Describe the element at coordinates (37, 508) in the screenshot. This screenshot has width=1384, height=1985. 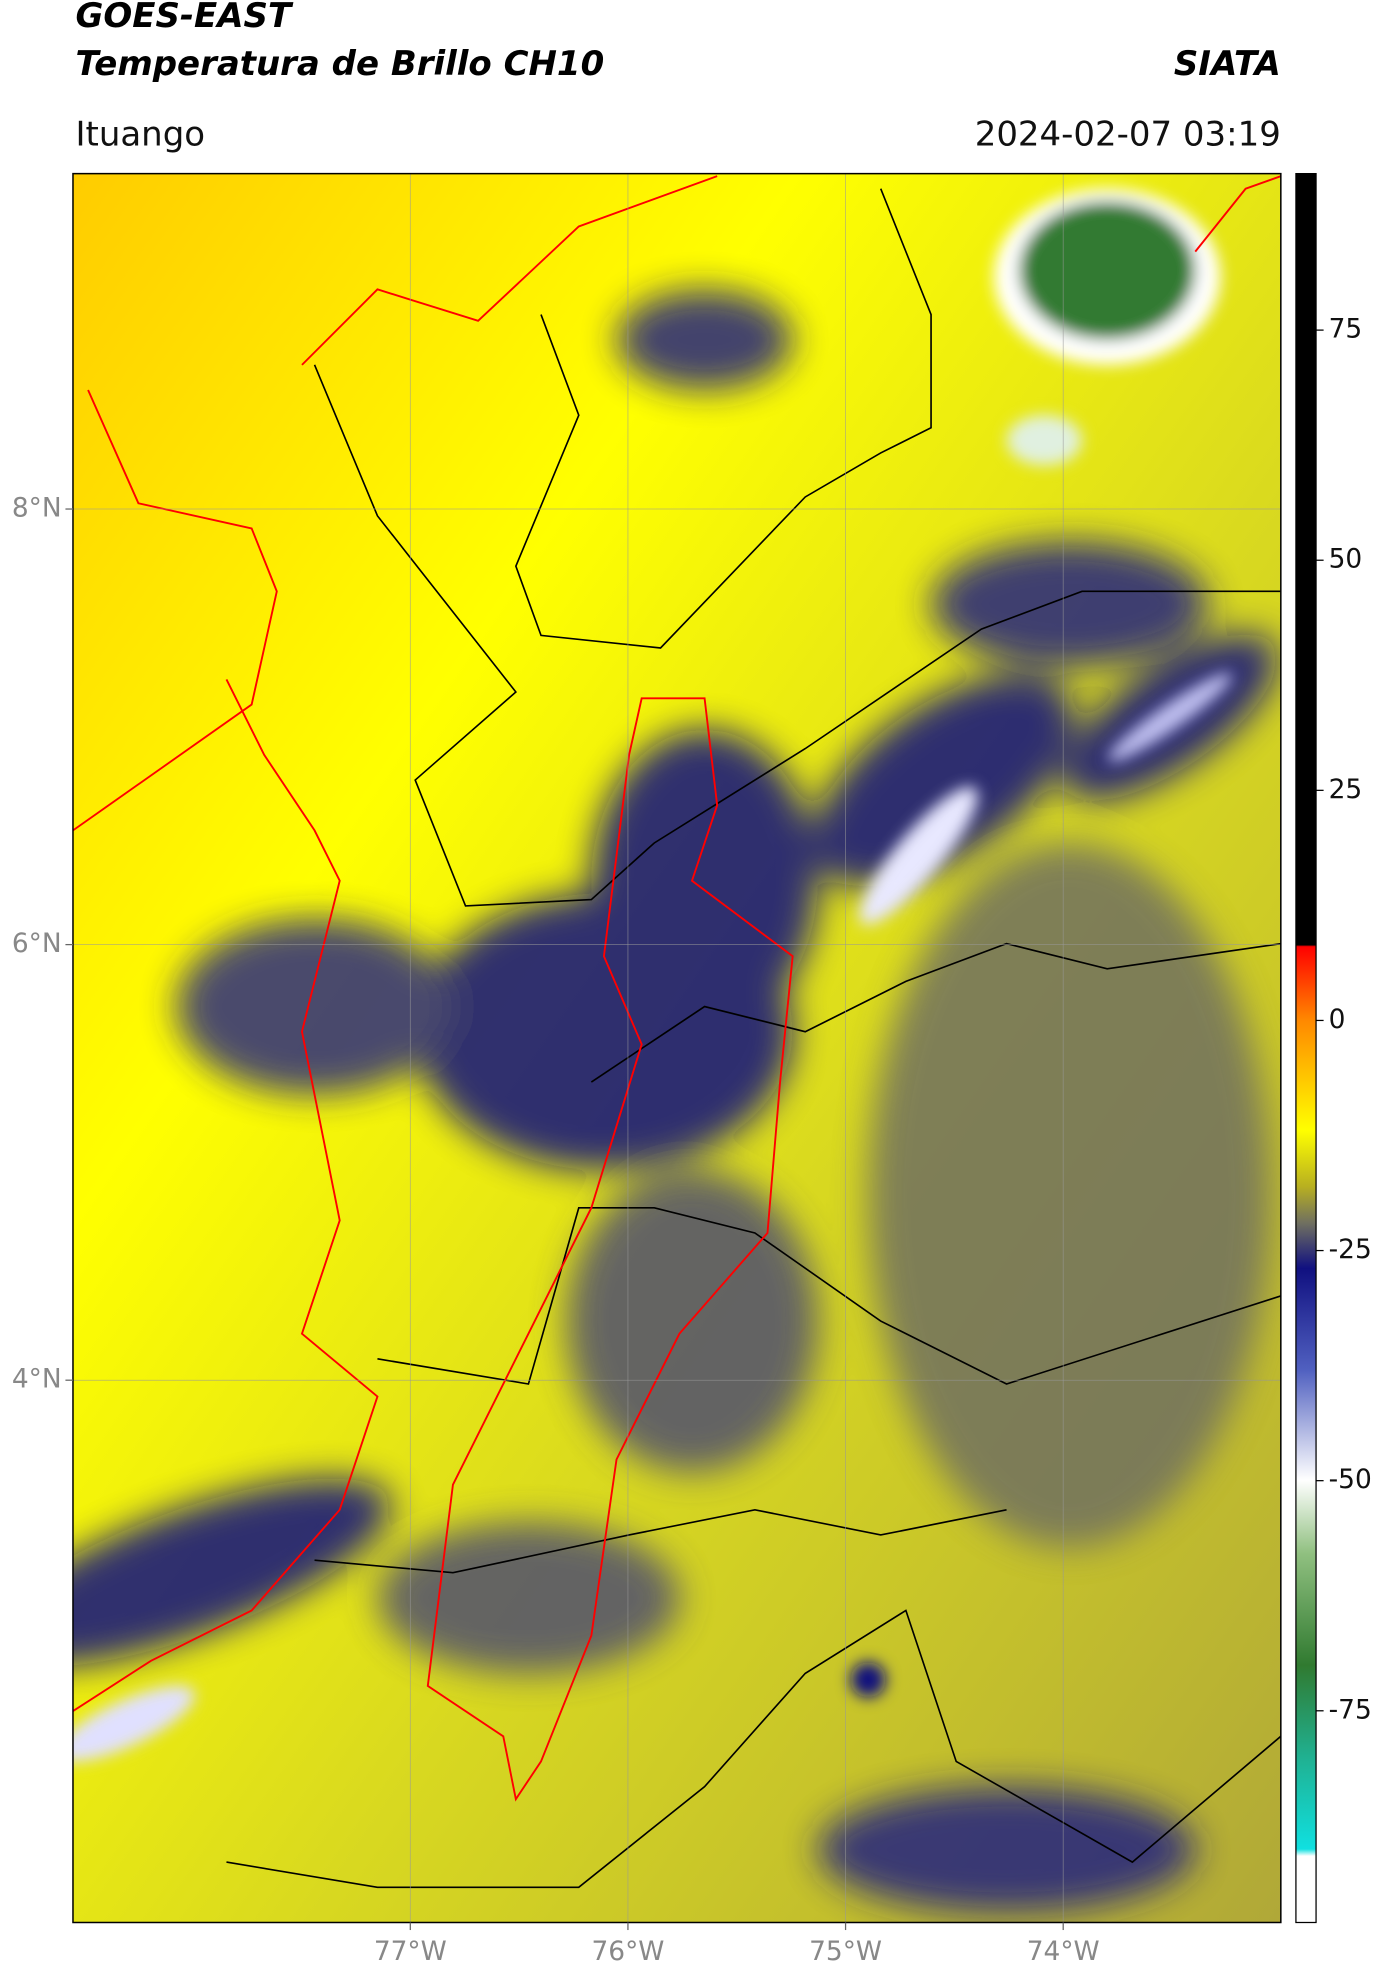
I see `y-tick-label: 8°N` at that location.